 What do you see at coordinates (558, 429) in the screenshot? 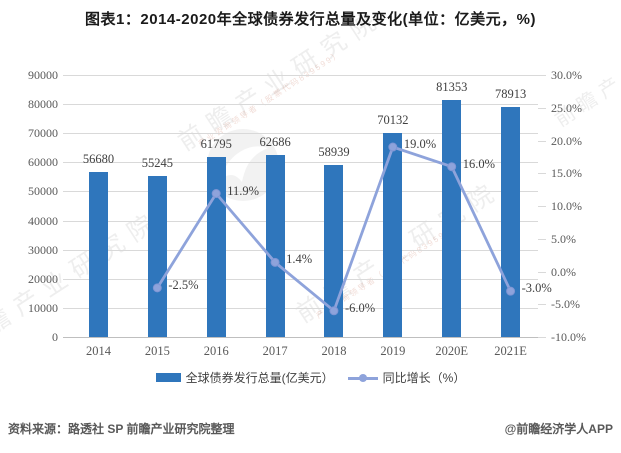
I see `brand-text: @前瞻经济学人APP` at bounding box center [558, 429].